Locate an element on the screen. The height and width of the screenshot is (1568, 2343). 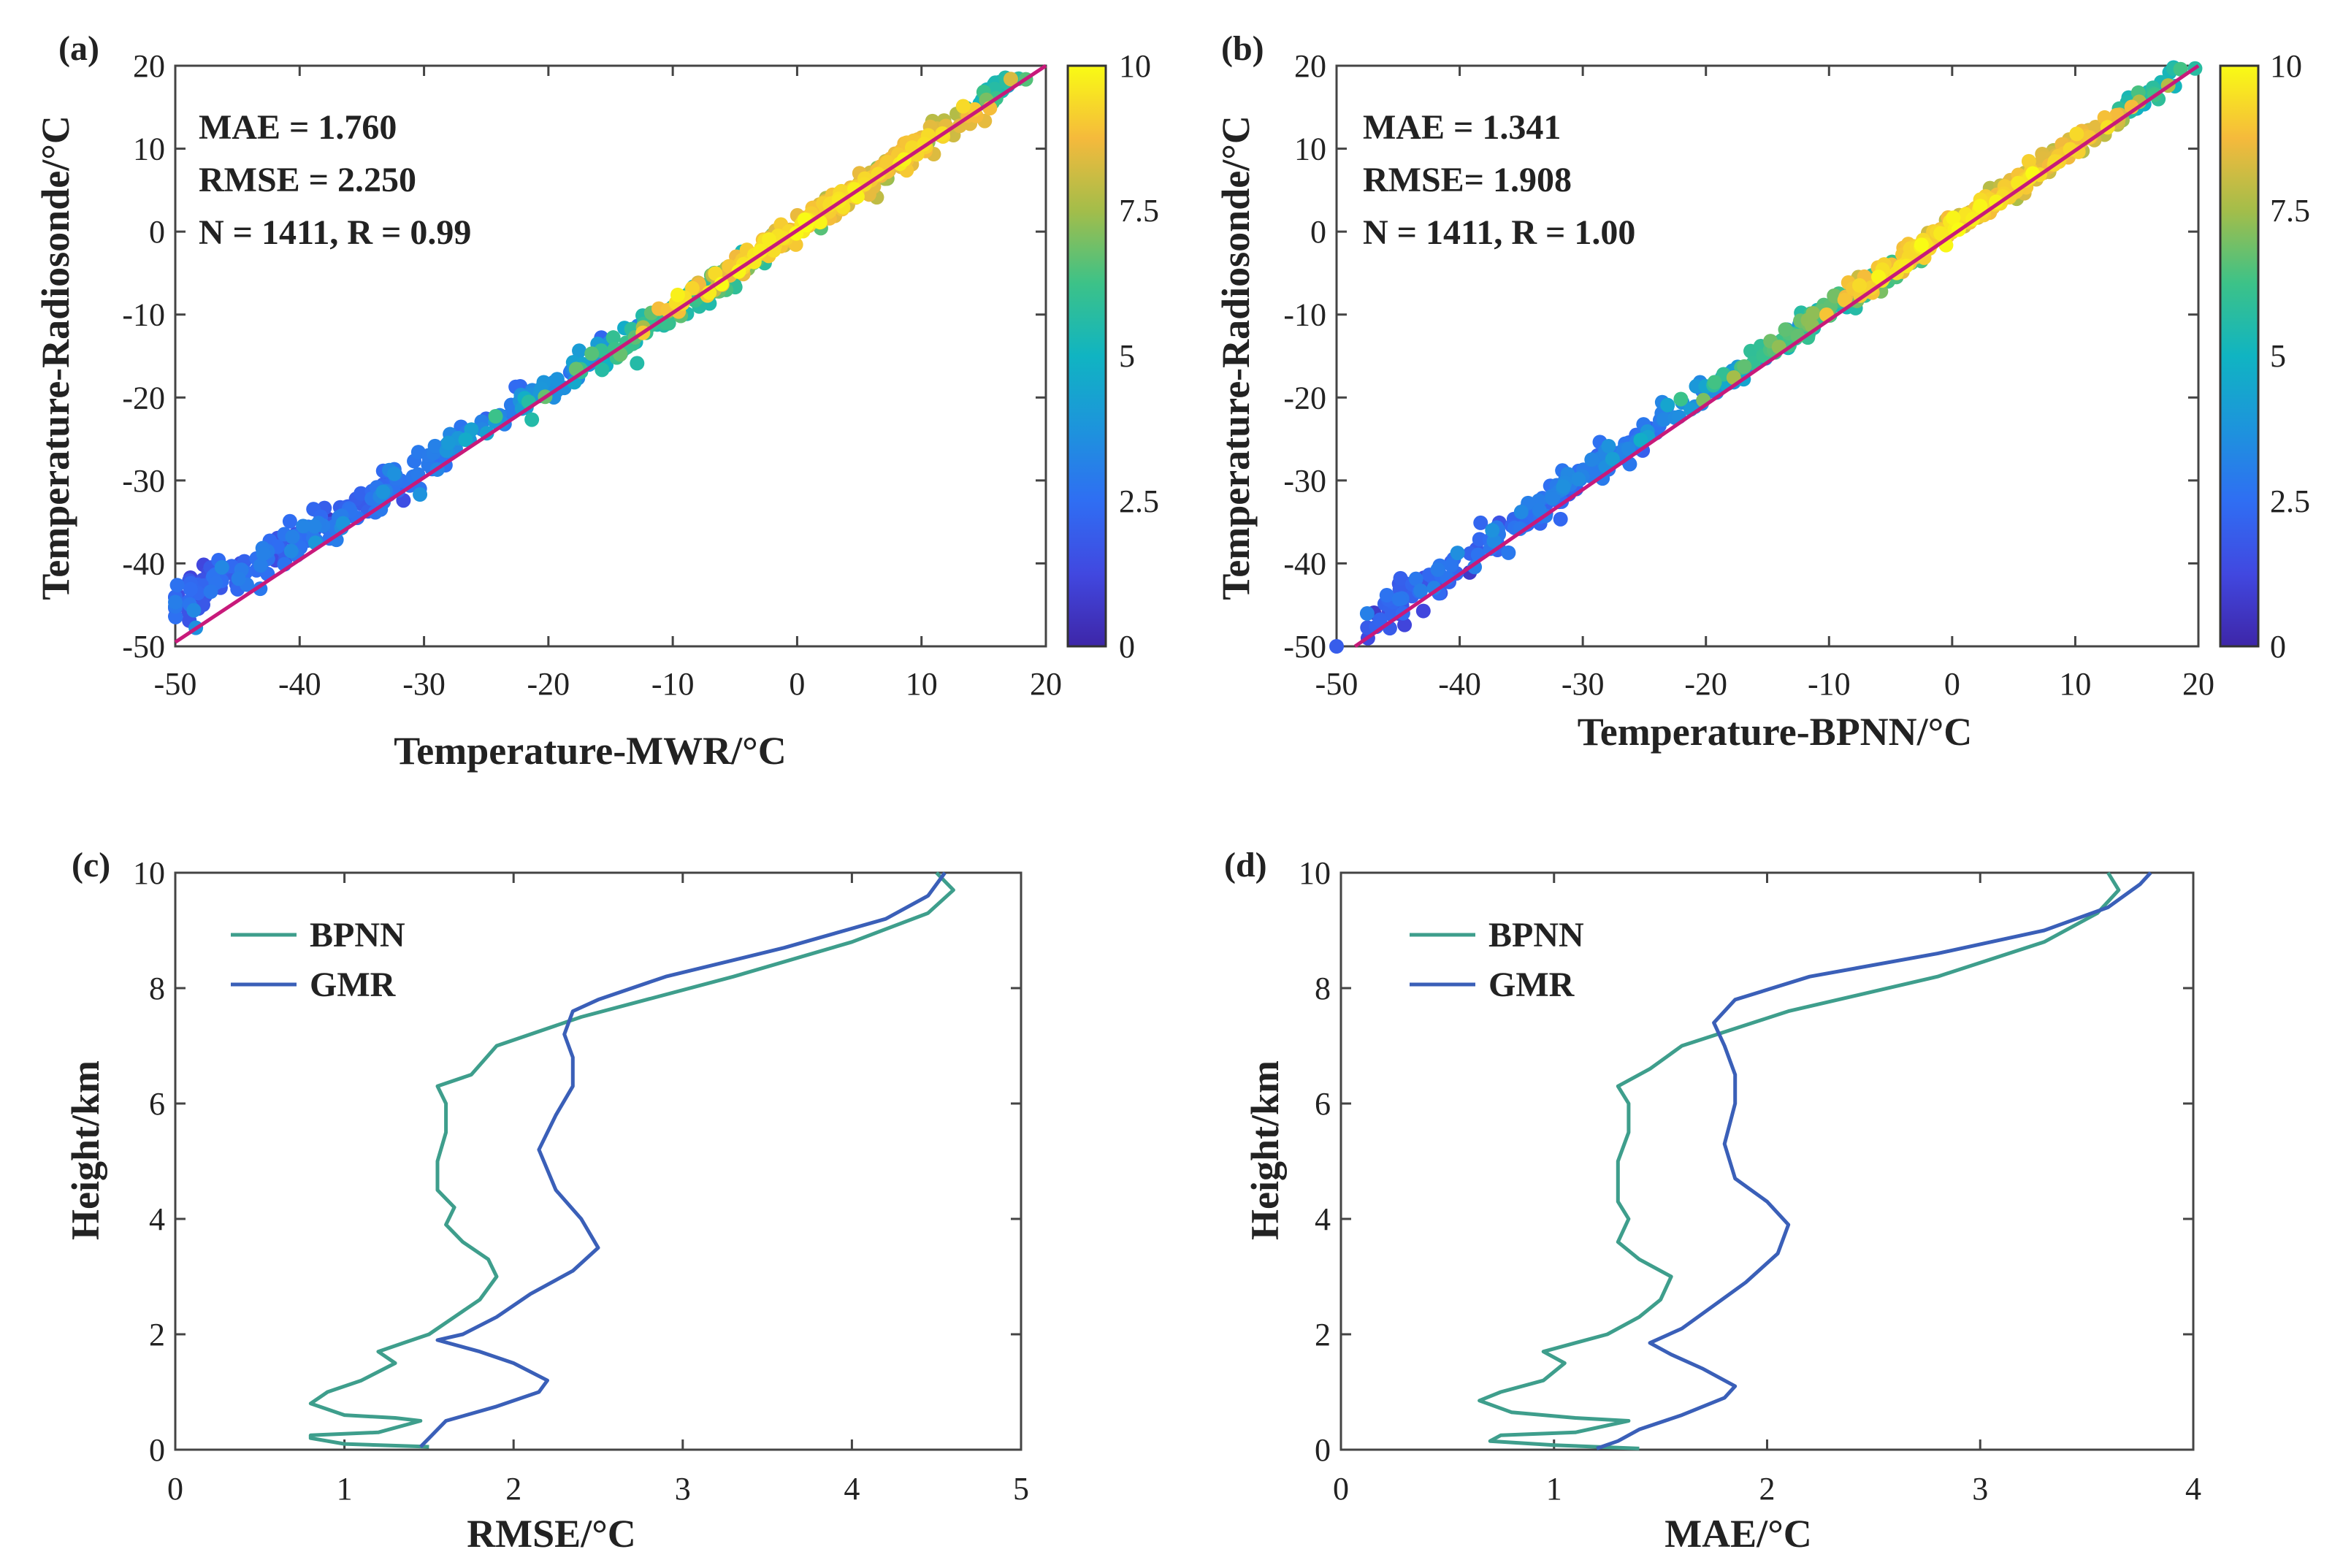
panel-label-b: (b) is located at coordinates (1242, 48).